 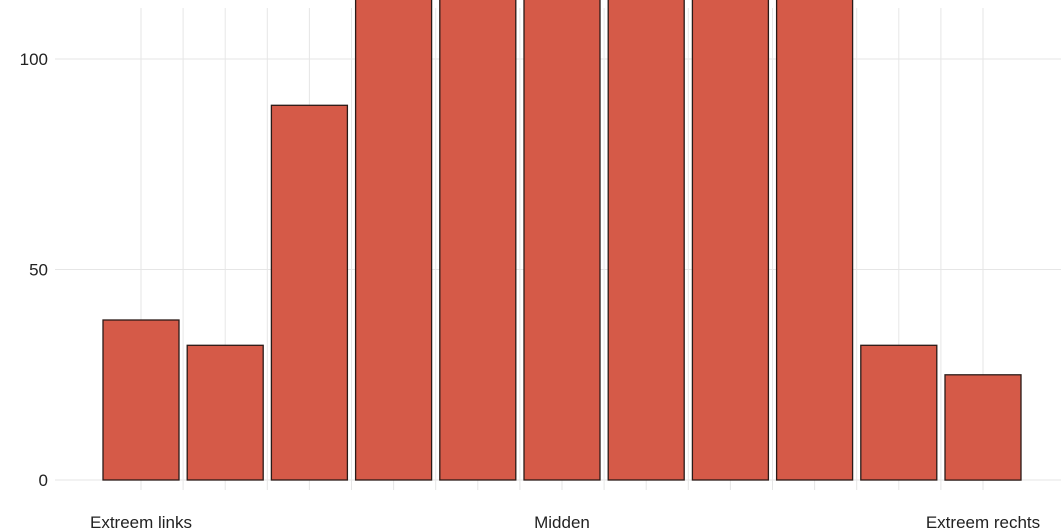 What do you see at coordinates (141, 522) in the screenshot?
I see `x-tick-label: Extreem links` at bounding box center [141, 522].